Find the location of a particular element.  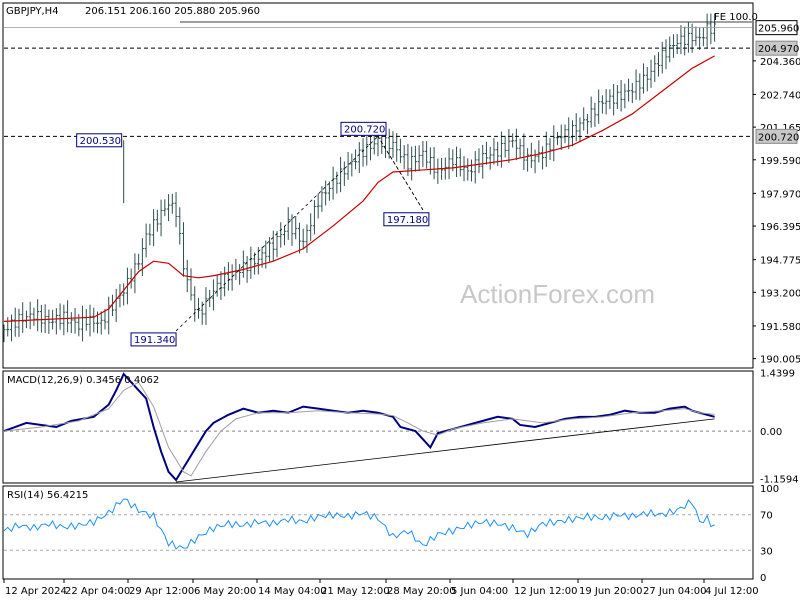

current-price-tag: 205.960 is located at coordinates (778, 29).